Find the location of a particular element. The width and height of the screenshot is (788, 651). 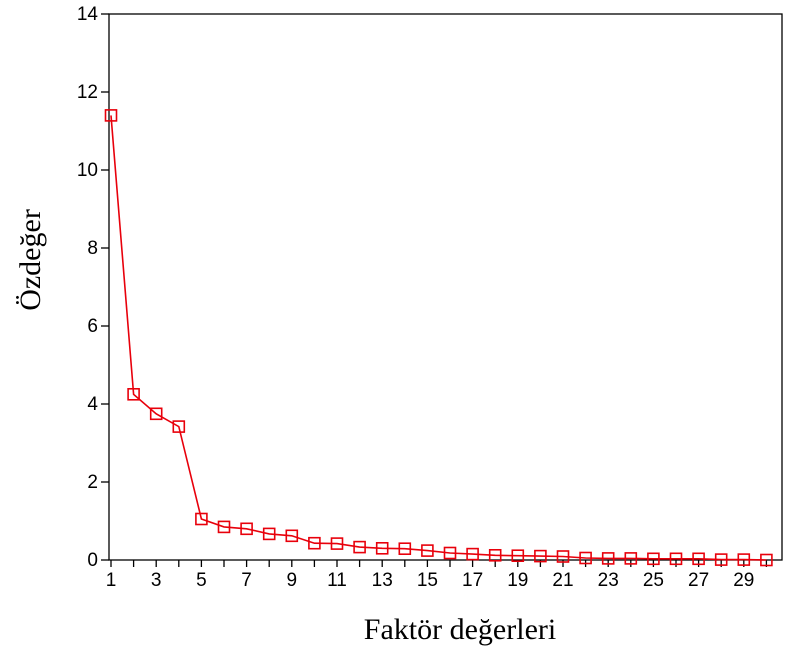

x-tick-label: 13 is located at coordinates (382, 580).